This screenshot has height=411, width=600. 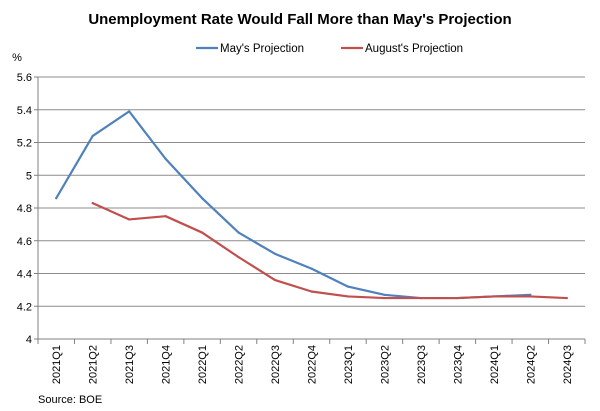 I want to click on x-tick-label: 2024Q1, so click(x=495, y=364).